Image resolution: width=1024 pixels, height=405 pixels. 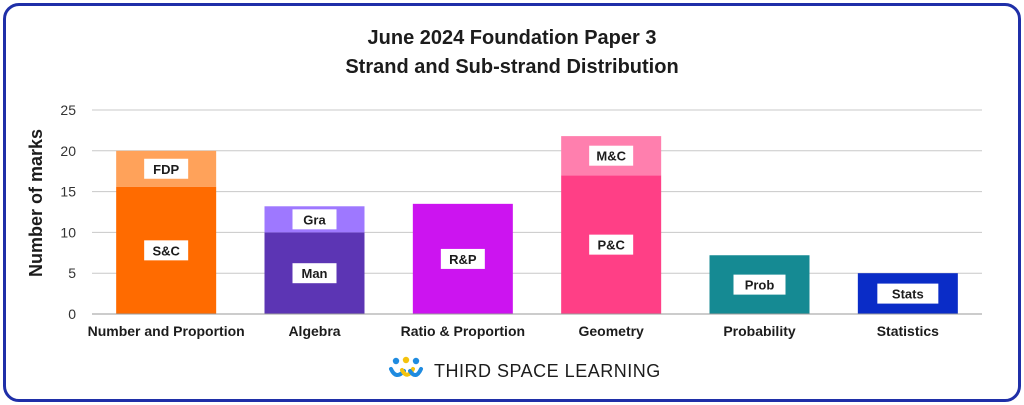 I want to click on segment-label: S&C, so click(x=166, y=250).